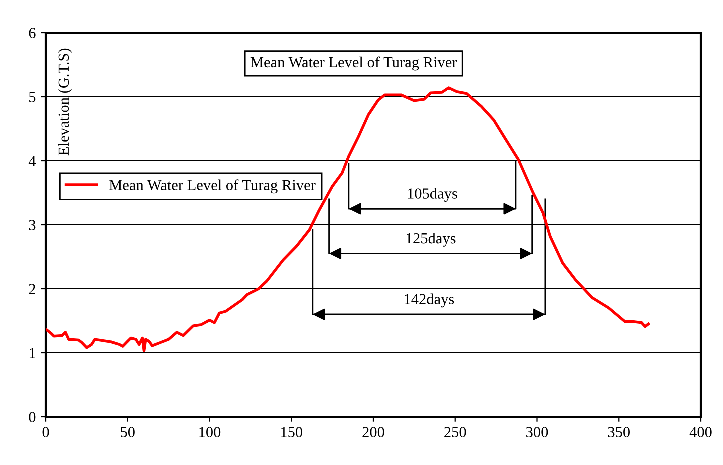  I want to click on annotation: 105days, so click(433, 195).